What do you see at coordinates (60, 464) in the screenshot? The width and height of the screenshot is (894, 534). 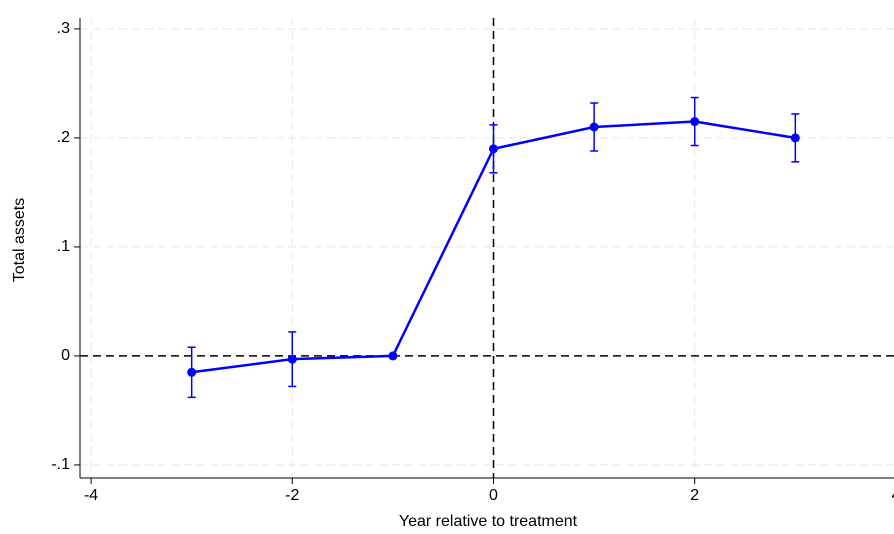 I see `y-tick-label: -.1` at bounding box center [60, 464].